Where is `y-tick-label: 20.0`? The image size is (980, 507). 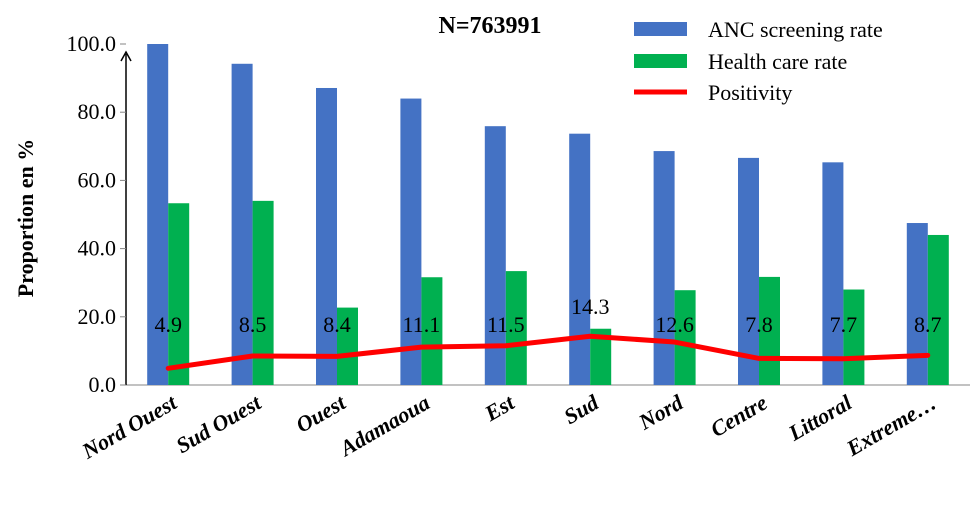 y-tick-label: 20.0 is located at coordinates (97, 316).